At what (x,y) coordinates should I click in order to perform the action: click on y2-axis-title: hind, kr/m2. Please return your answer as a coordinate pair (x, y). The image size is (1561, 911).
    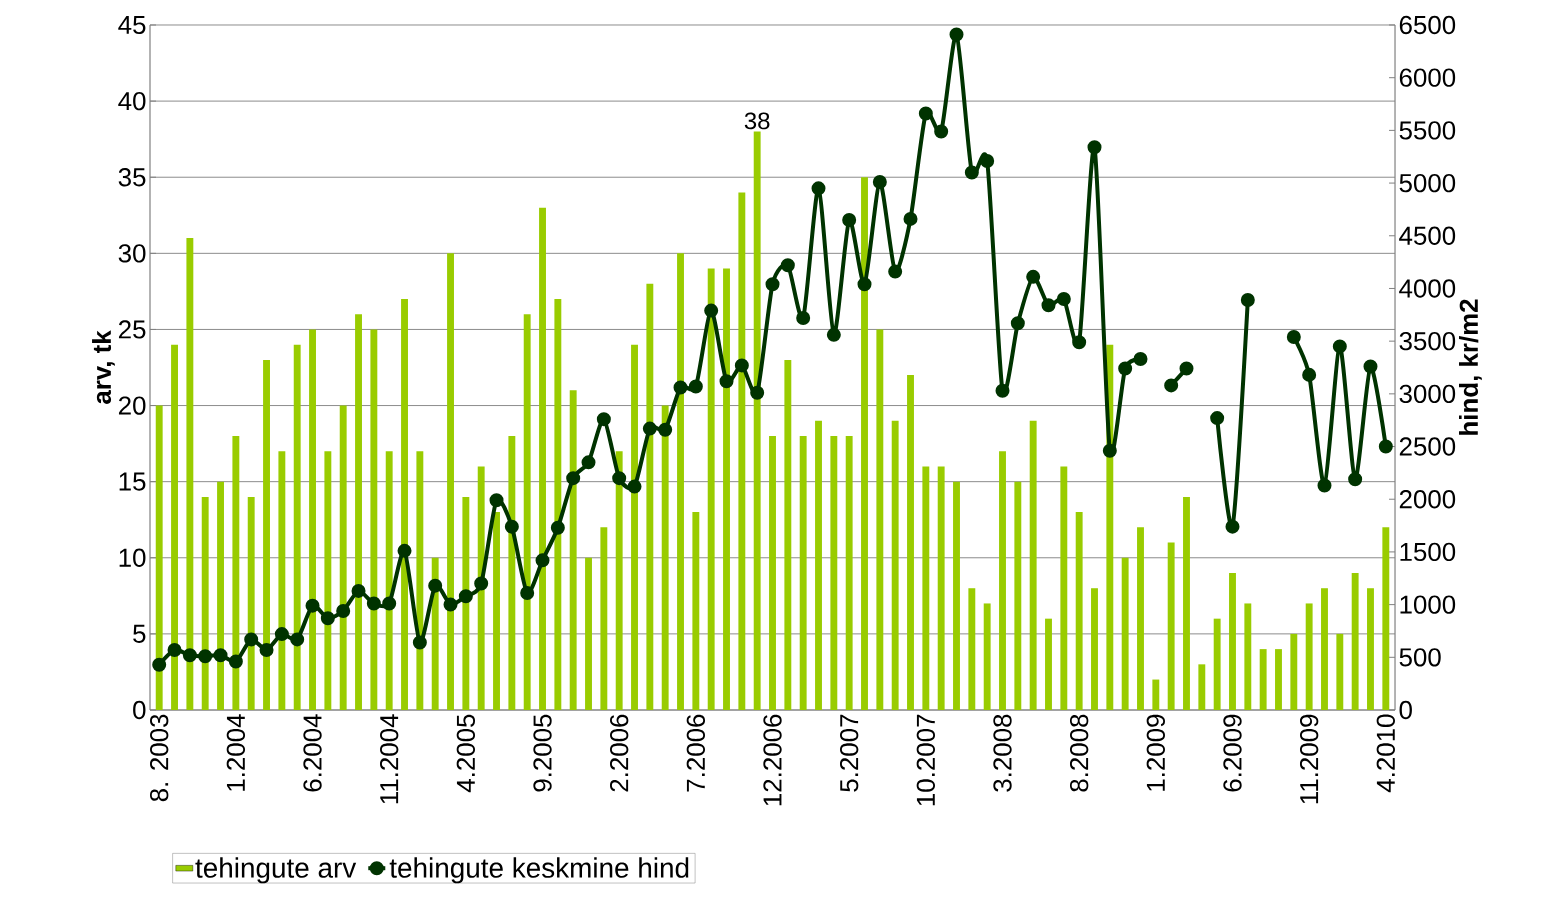
    Looking at the image, I should click on (1470, 367).